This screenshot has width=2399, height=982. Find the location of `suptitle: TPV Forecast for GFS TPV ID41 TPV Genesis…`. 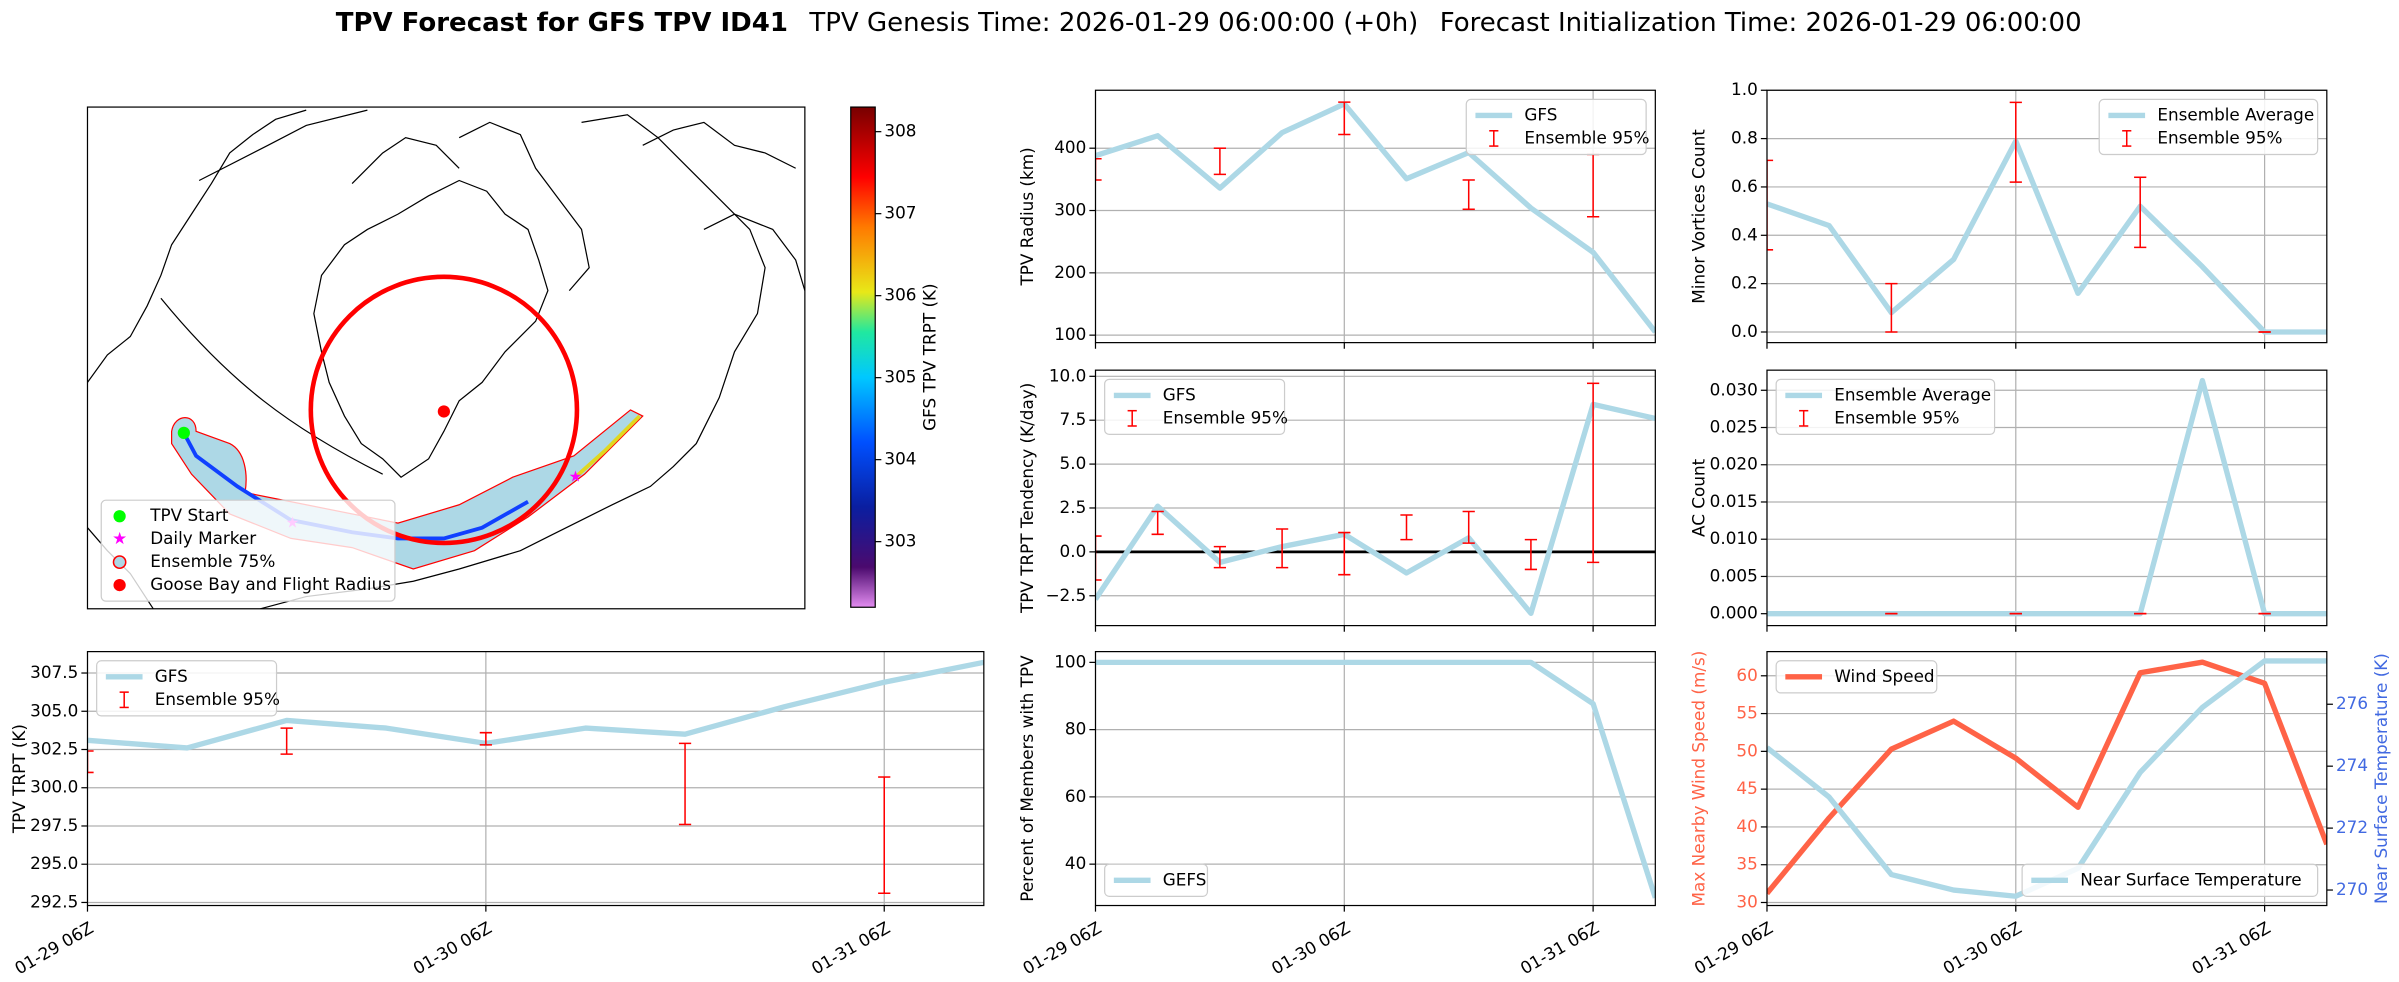

suptitle: TPV Forecast for GFS TPV ID41 TPV Genesis… is located at coordinates (1209, 22).